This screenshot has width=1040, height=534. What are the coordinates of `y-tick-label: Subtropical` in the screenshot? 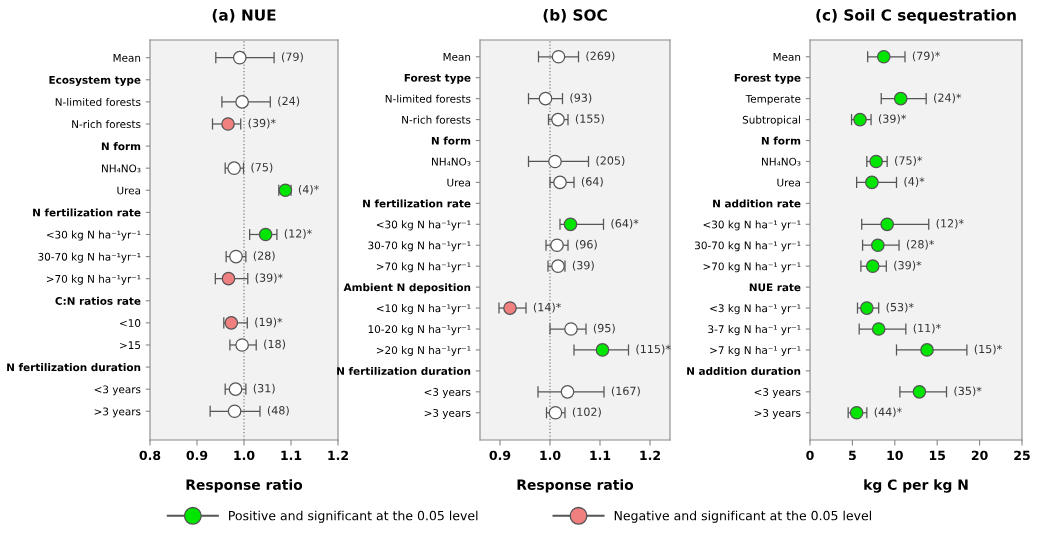 It's located at (771, 120).